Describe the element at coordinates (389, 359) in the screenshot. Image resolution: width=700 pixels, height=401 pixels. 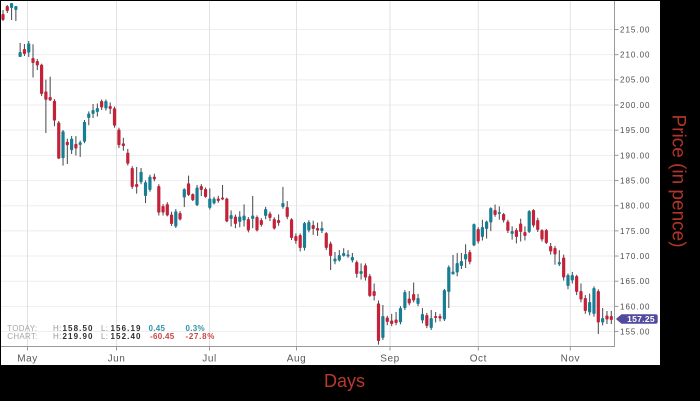
I see `svg-text: Sep` at that location.